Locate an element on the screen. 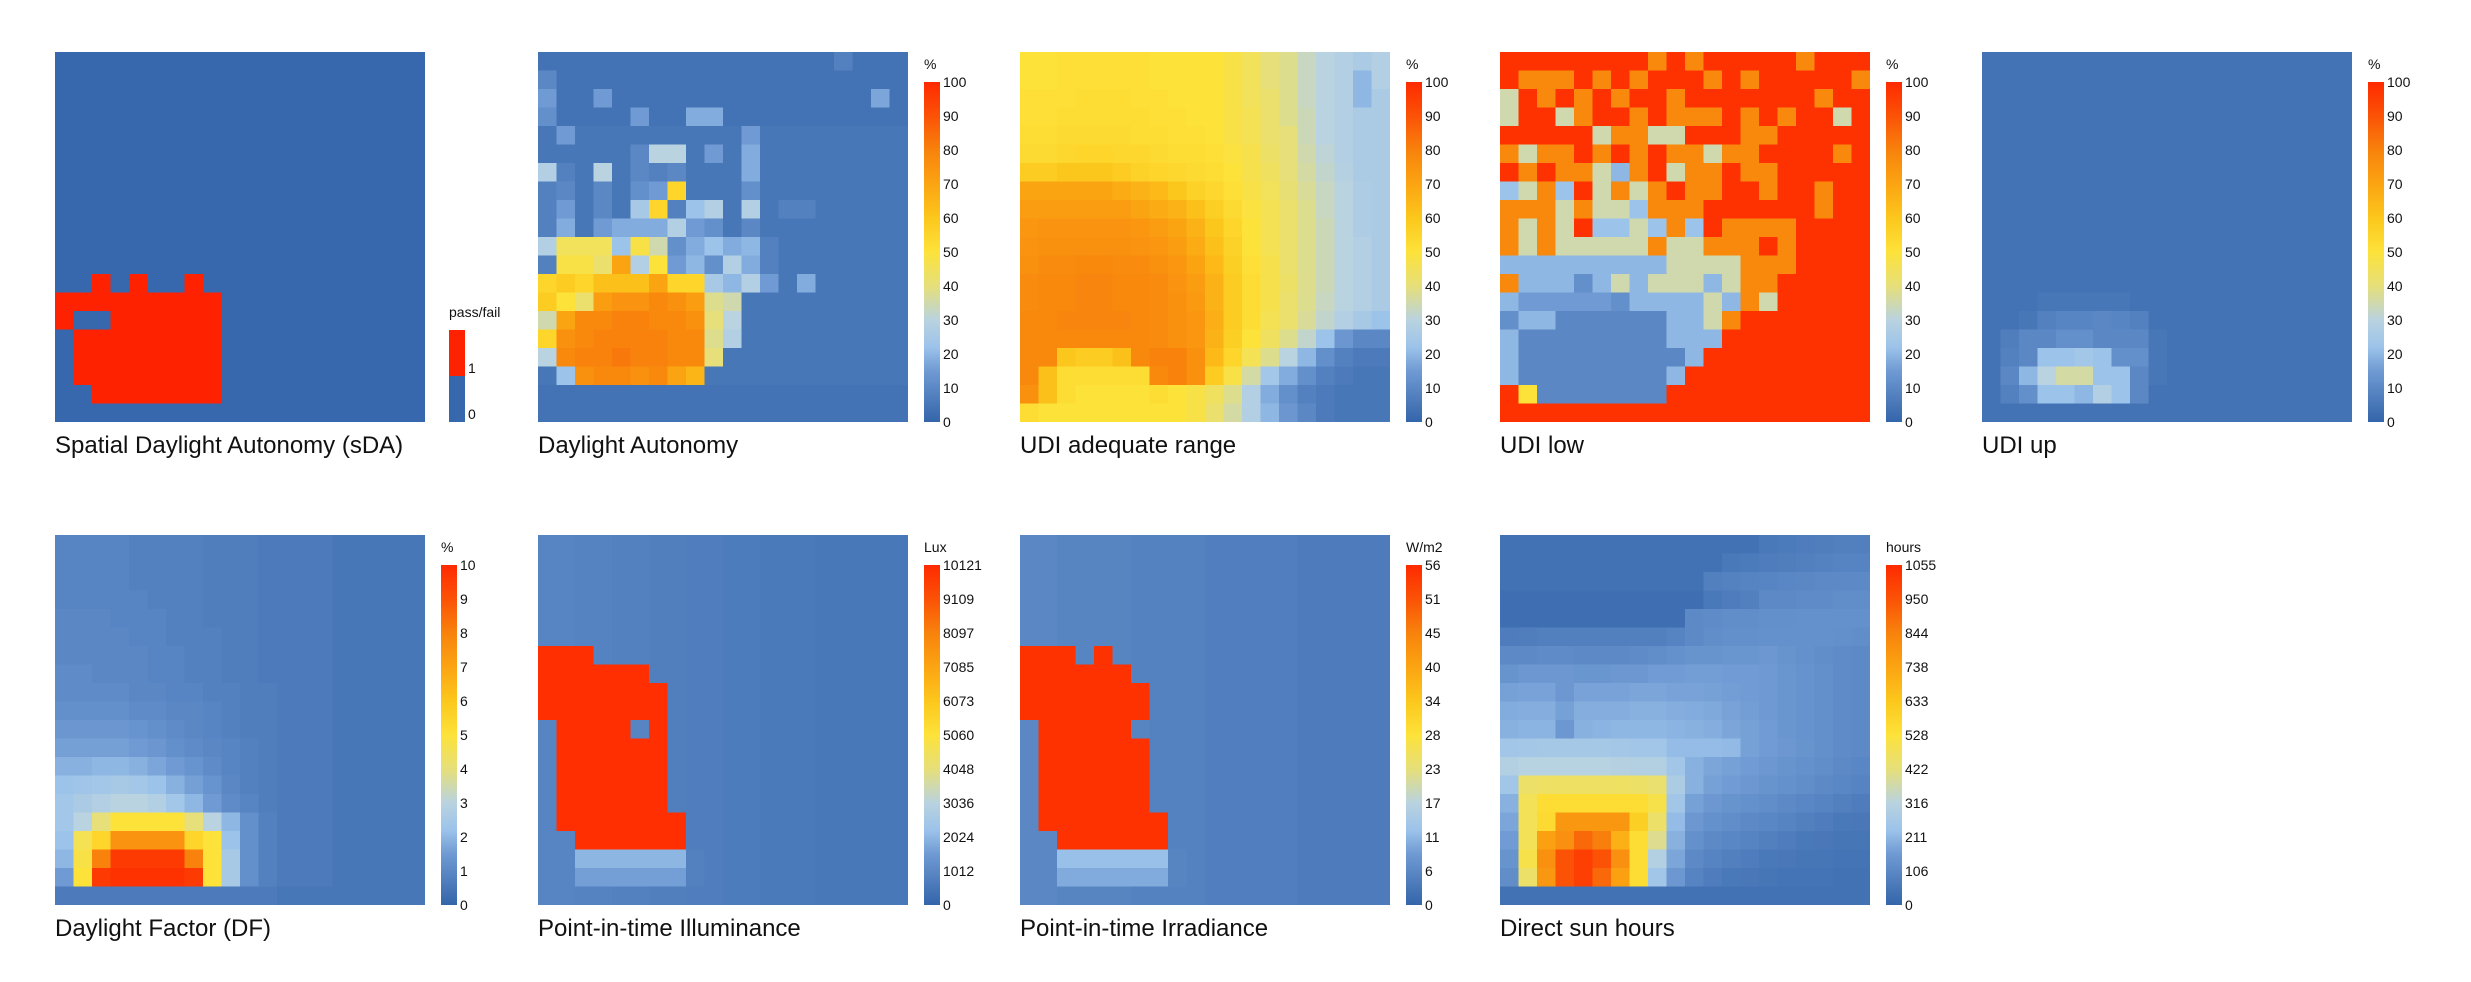 Image resolution: width=2471 pixels, height=982 pixels. legend-tick-label: 80 is located at coordinates (1433, 150).